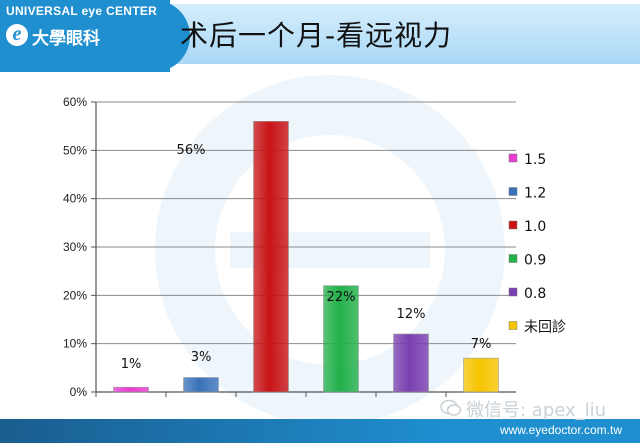 The width and height of the screenshot is (640, 443). Describe the element at coordinates (535, 294) in the screenshot. I see `legend-label: 0.8` at that location.